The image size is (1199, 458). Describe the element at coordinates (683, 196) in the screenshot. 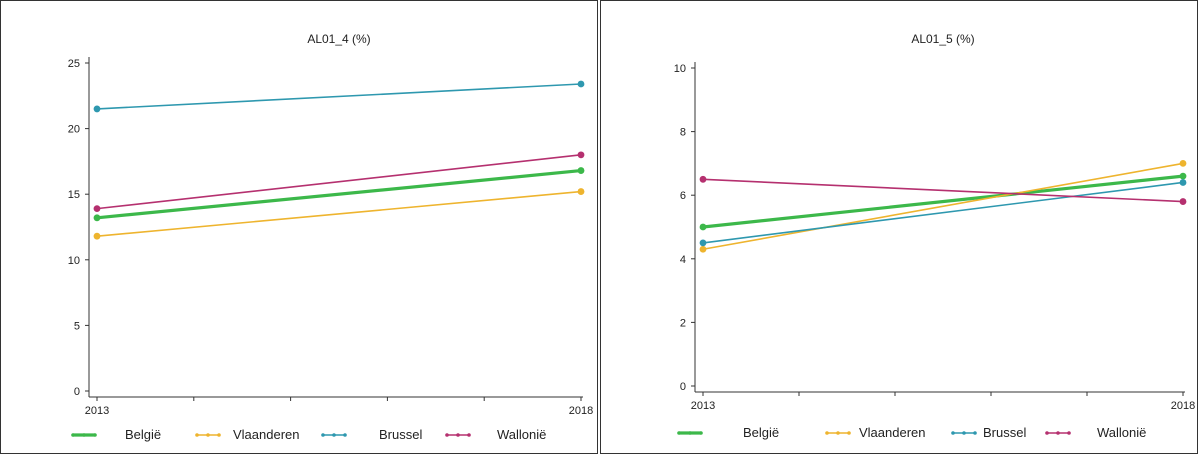

I see `y-tick-label: 6` at that location.